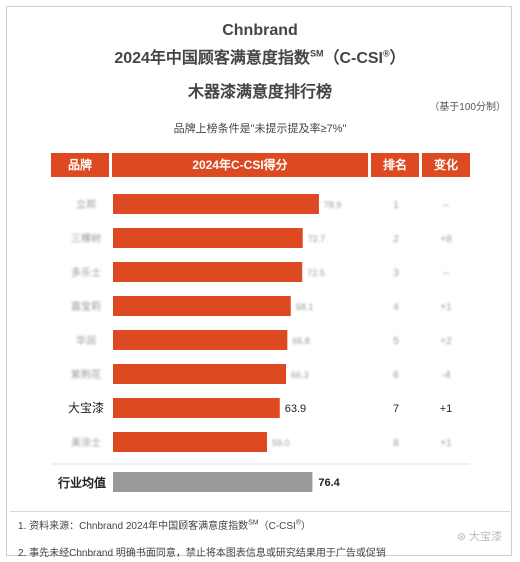 This screenshot has height=562, width=520. I want to click on listing-condition: 品牌上榜条件是"未提示提及率≥7%", so click(260, 129).